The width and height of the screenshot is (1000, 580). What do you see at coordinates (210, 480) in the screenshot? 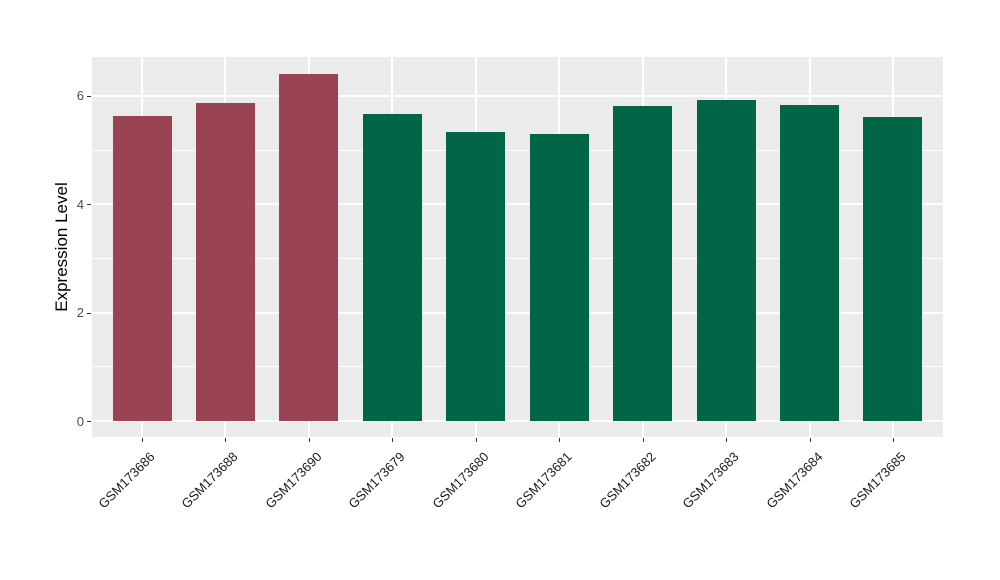
I see `x-tick-label: GSM173688` at bounding box center [210, 480].